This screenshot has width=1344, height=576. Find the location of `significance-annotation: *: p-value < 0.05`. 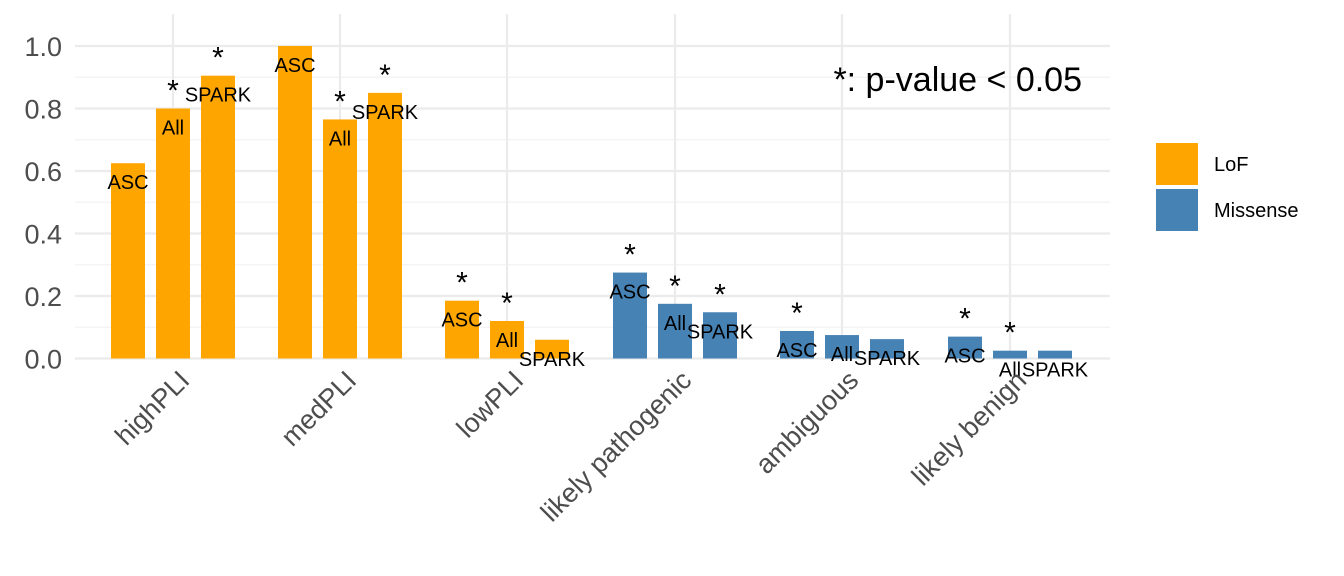

significance-annotation: *: p-value < 0.05 is located at coordinates (957, 80).